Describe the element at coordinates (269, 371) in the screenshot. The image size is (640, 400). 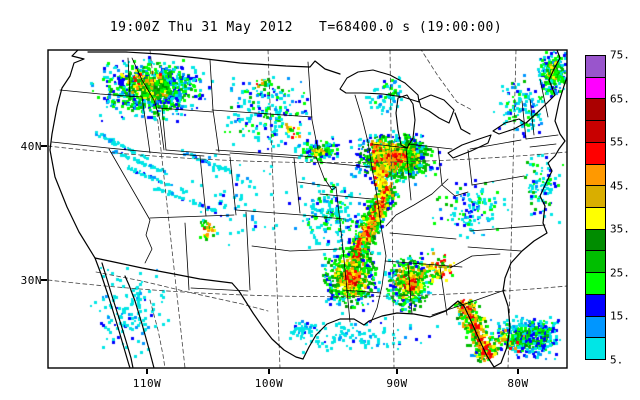
I see `x-tick-100w` at that location.